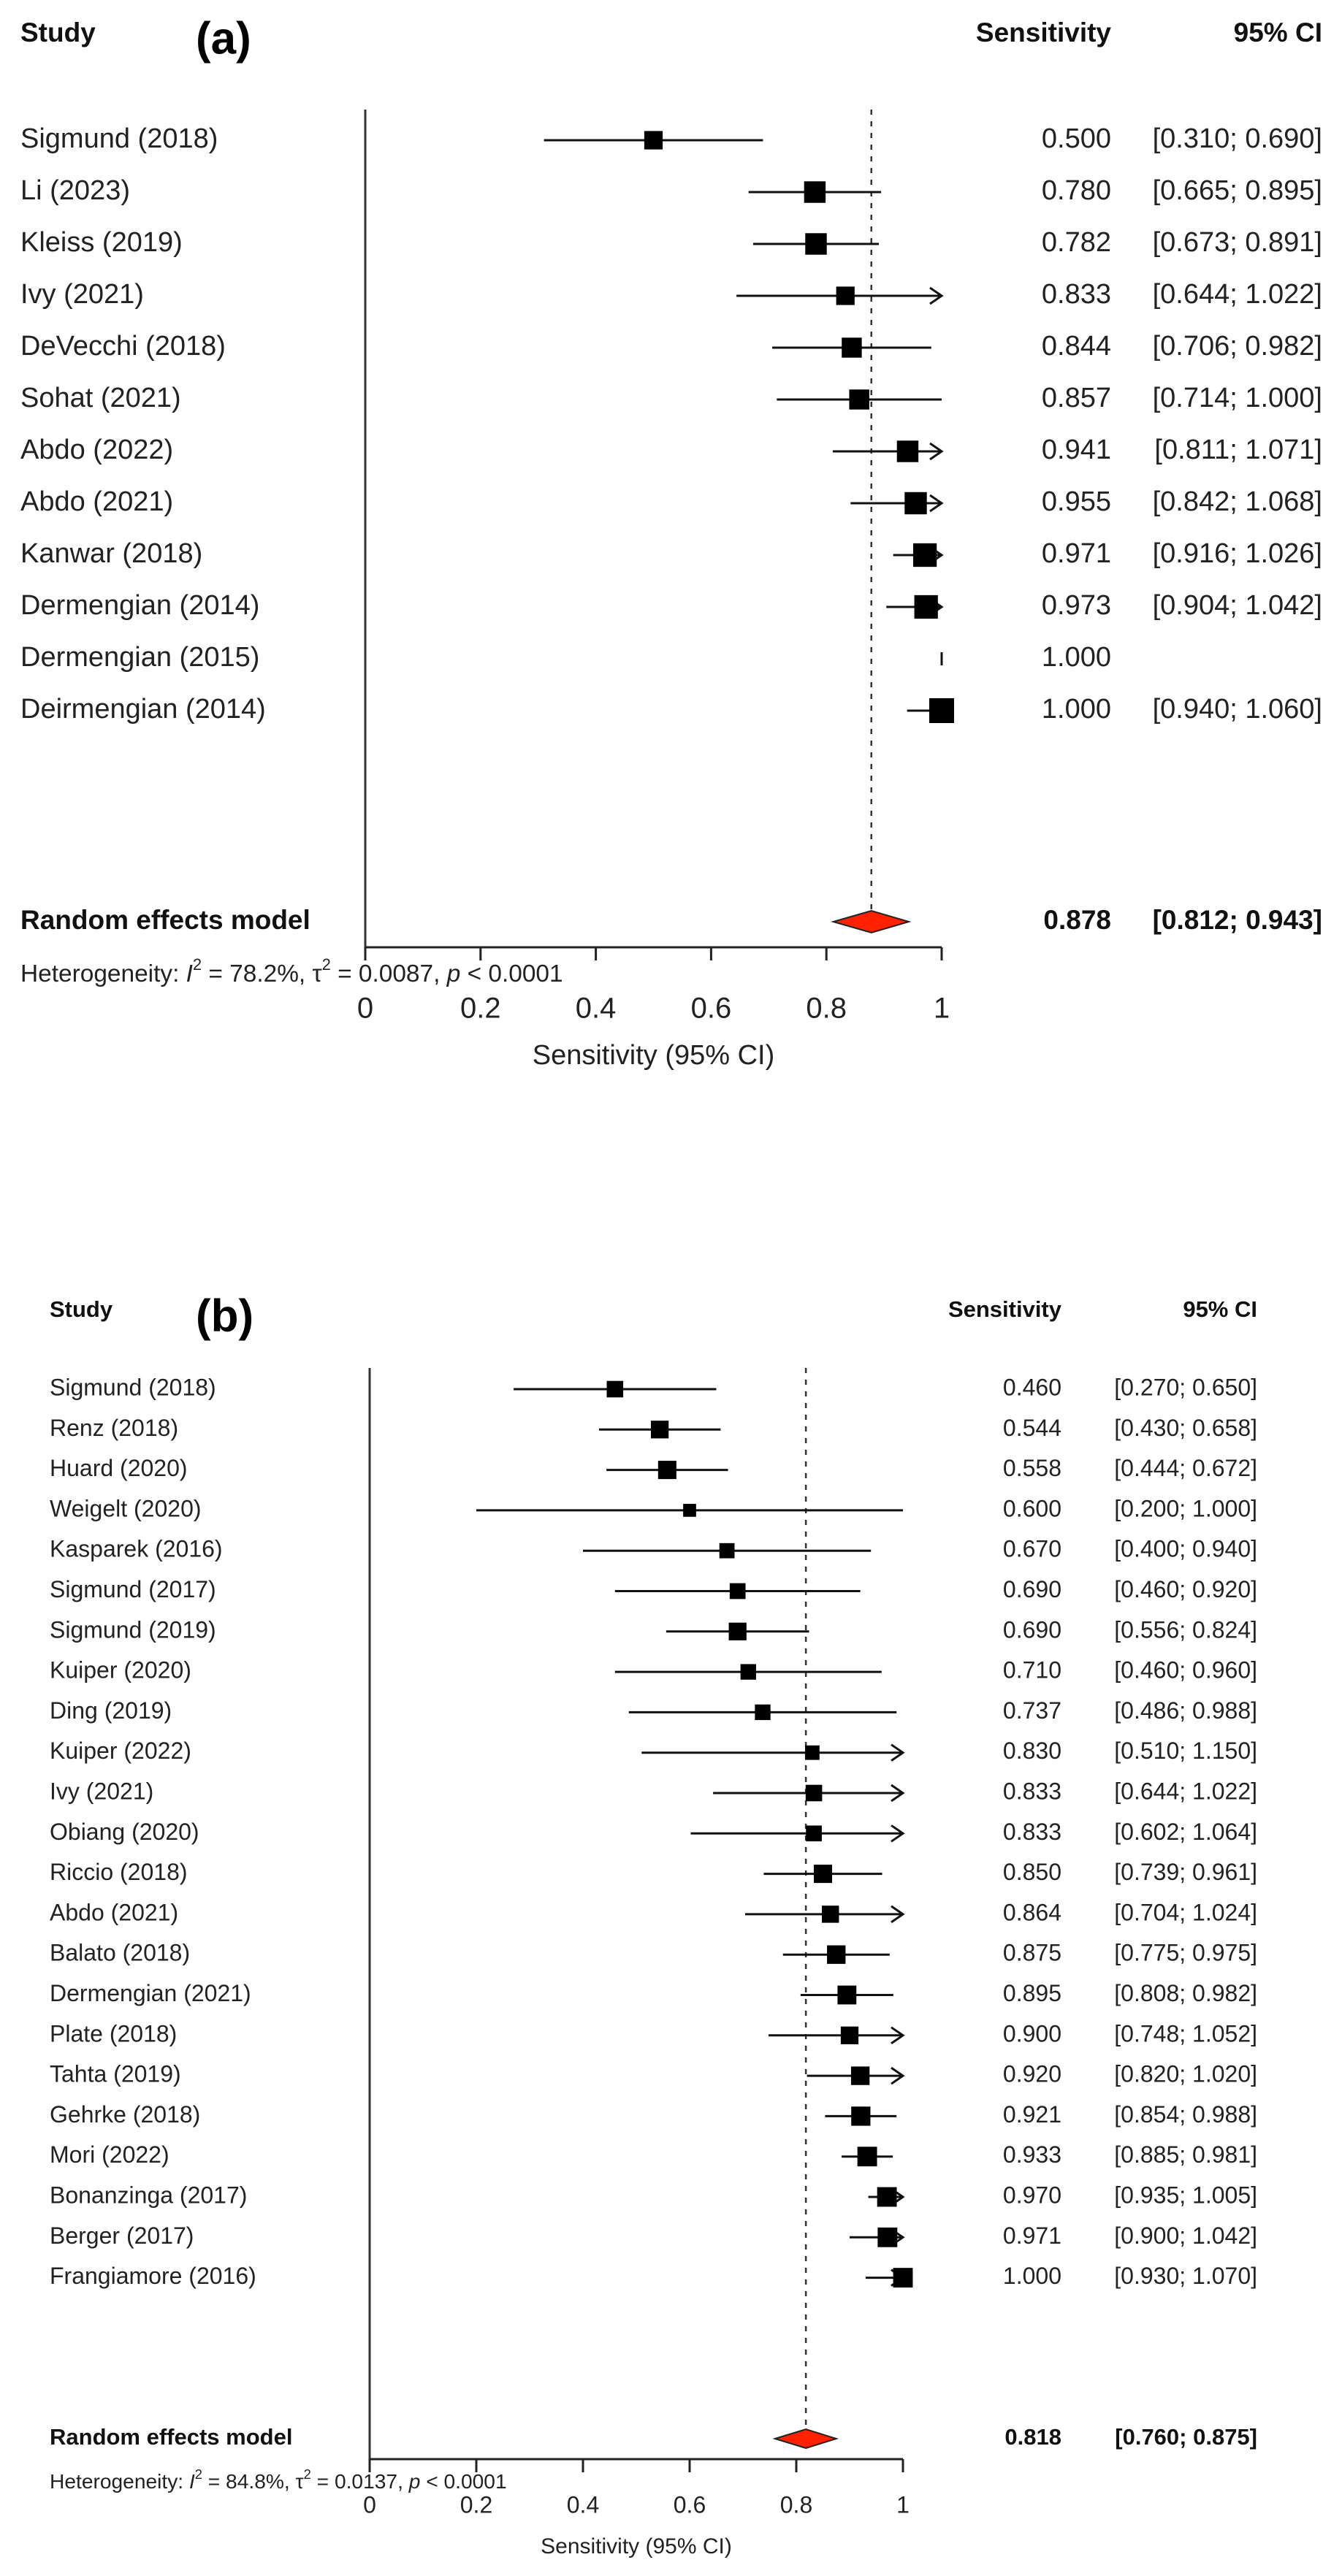 The width and height of the screenshot is (1342, 2576). I want to click on pooled-row: Random effects model 0.878 [0.812; 0.943], so click(671, 920).